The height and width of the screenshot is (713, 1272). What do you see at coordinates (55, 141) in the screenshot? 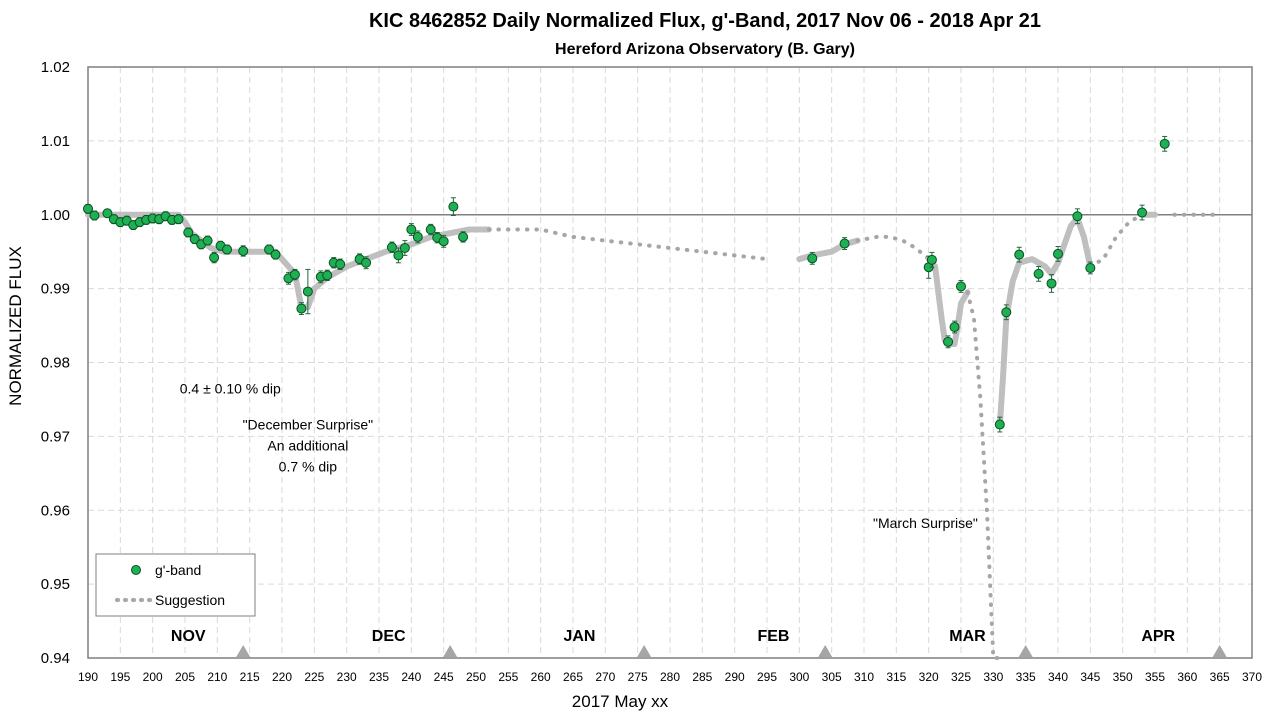
I see `y-tick-label: 1.01` at bounding box center [55, 141].